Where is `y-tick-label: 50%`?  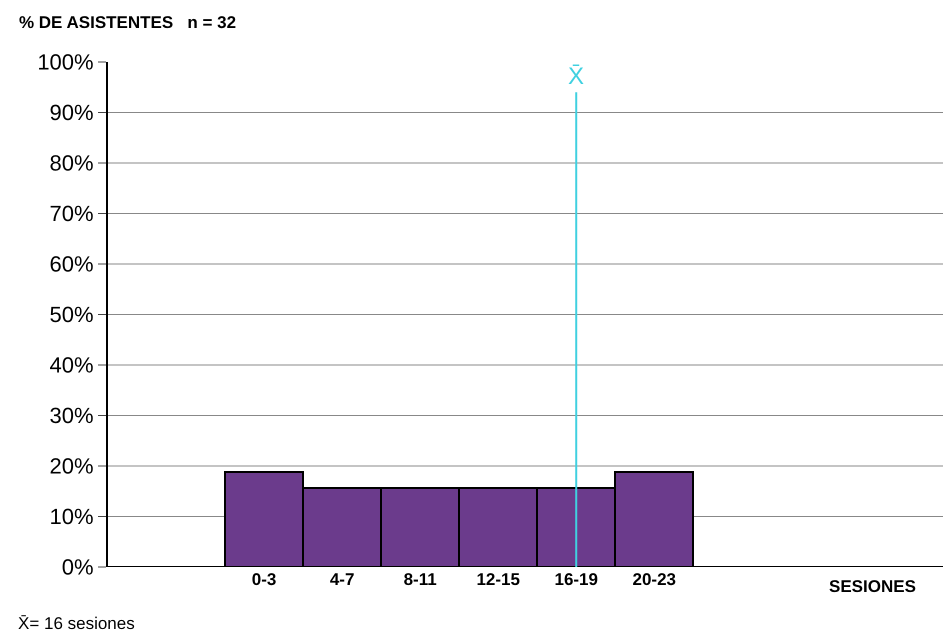
y-tick-label: 50% is located at coordinates (72, 315).